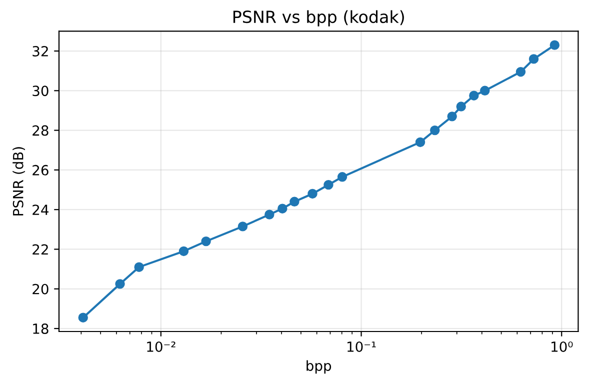 This screenshot has width=590, height=390. I want to click on y-tick-label: 26, so click(40, 170).